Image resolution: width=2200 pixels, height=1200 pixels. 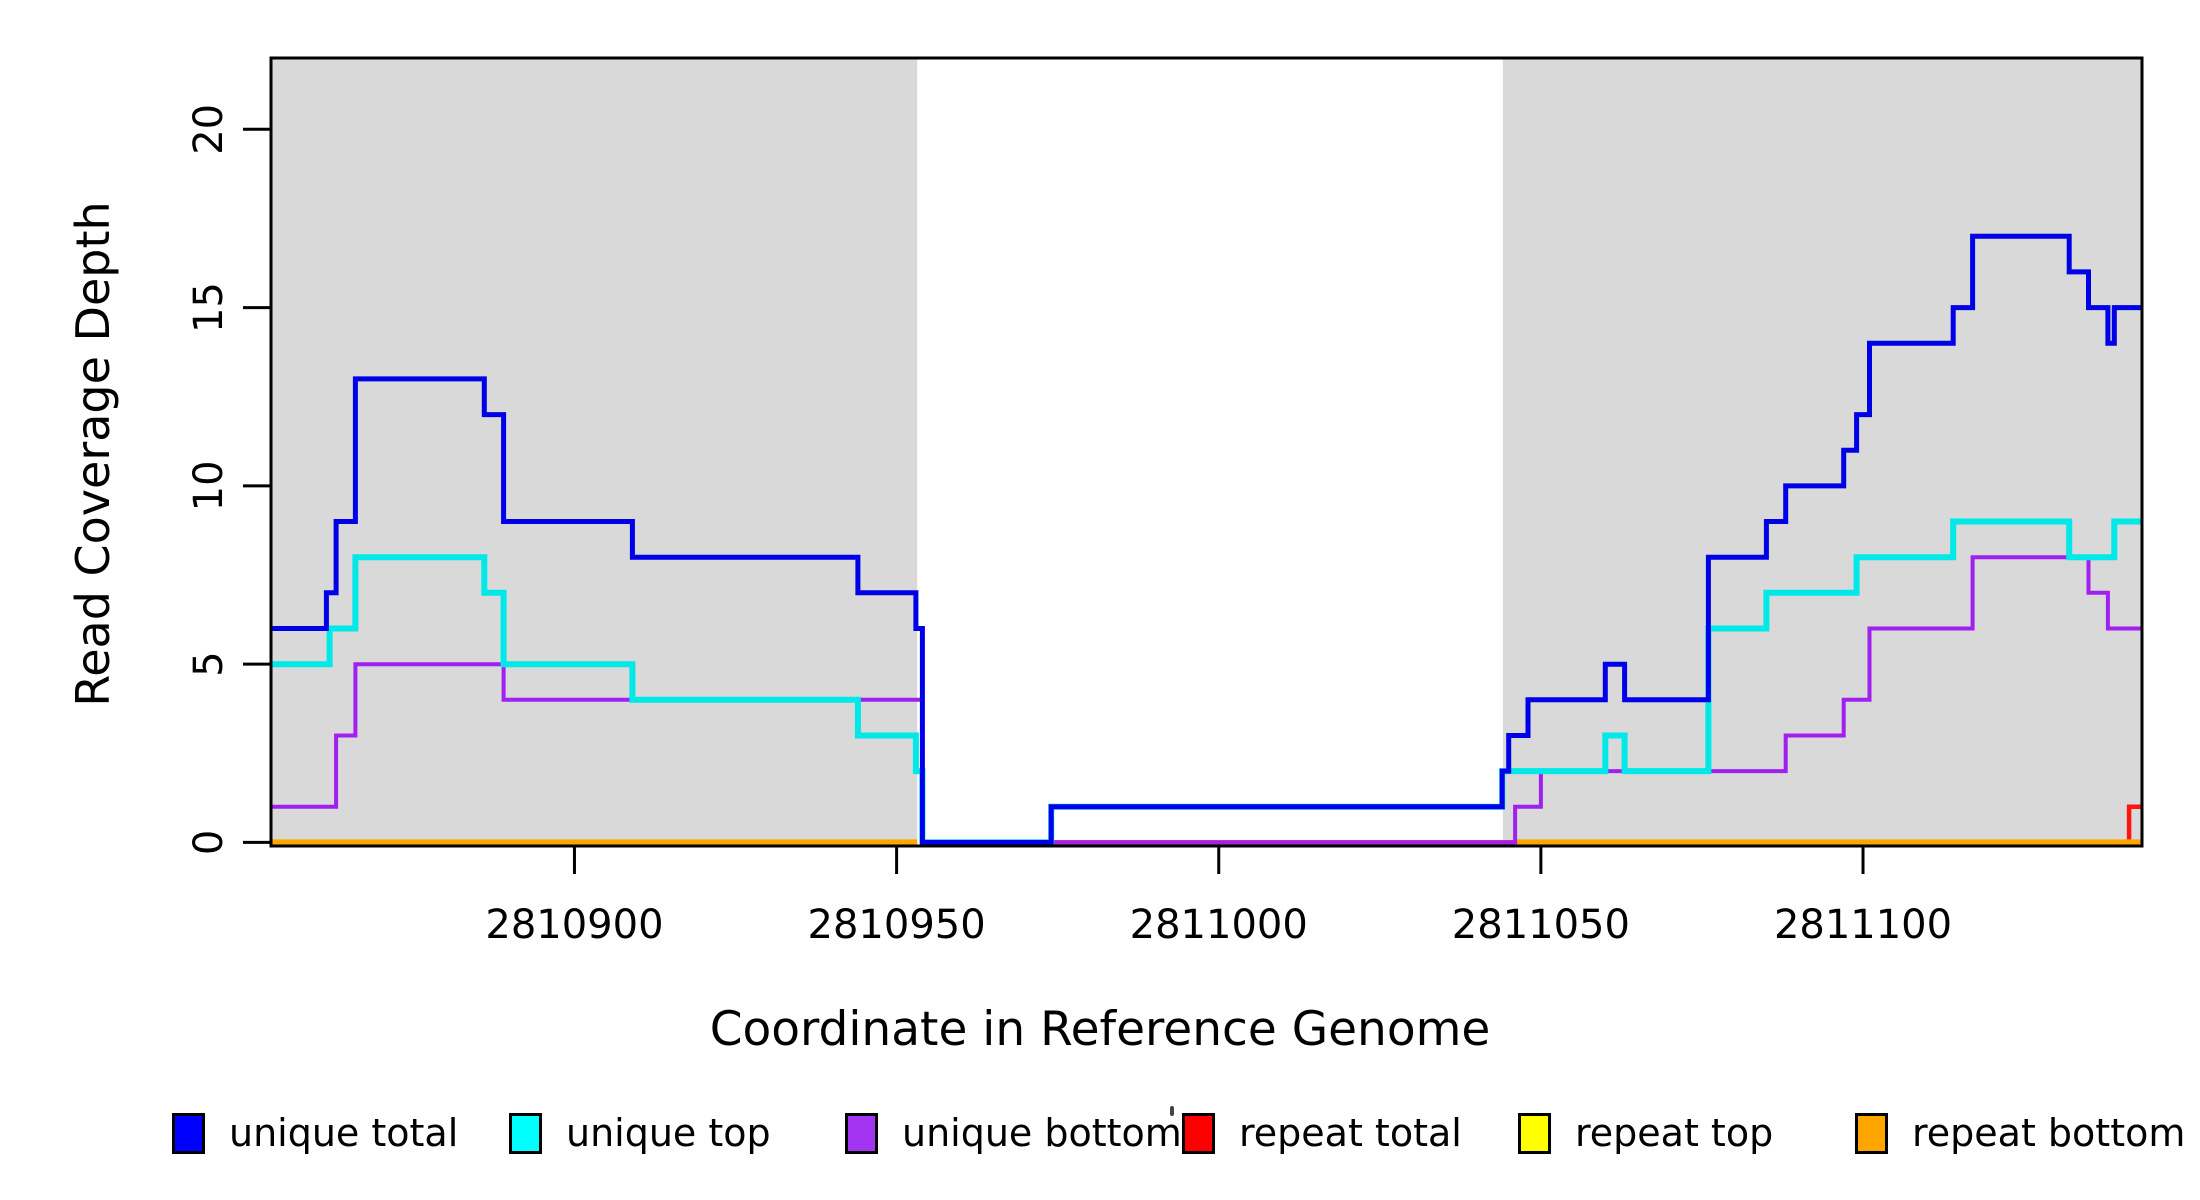 What do you see at coordinates (1871, 1133) in the screenshot?
I see `repeat-bottom-swatch-icon` at bounding box center [1871, 1133].